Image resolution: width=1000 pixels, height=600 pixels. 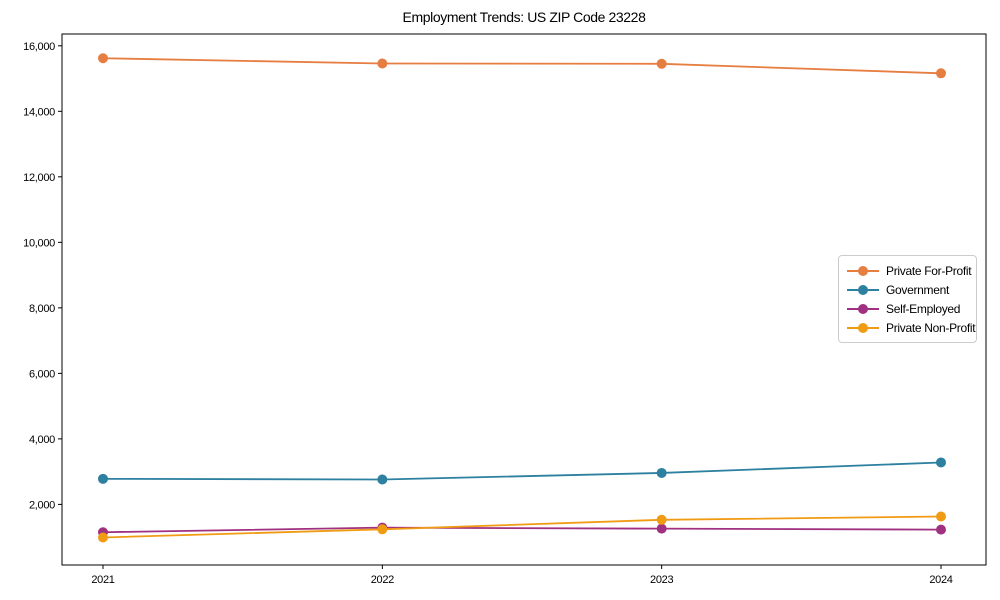 I want to click on series-line-private-non-profit, so click(x=522, y=527).